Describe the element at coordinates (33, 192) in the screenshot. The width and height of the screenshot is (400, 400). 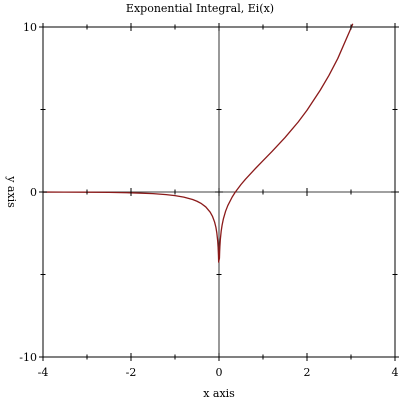
I see `y-tick-label: 0` at that location.